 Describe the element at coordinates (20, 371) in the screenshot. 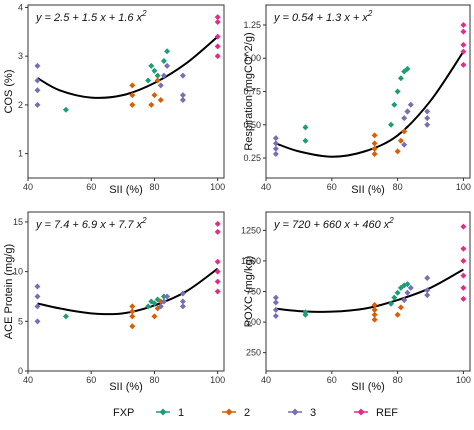

I see `y-tick-label: 0` at that location.